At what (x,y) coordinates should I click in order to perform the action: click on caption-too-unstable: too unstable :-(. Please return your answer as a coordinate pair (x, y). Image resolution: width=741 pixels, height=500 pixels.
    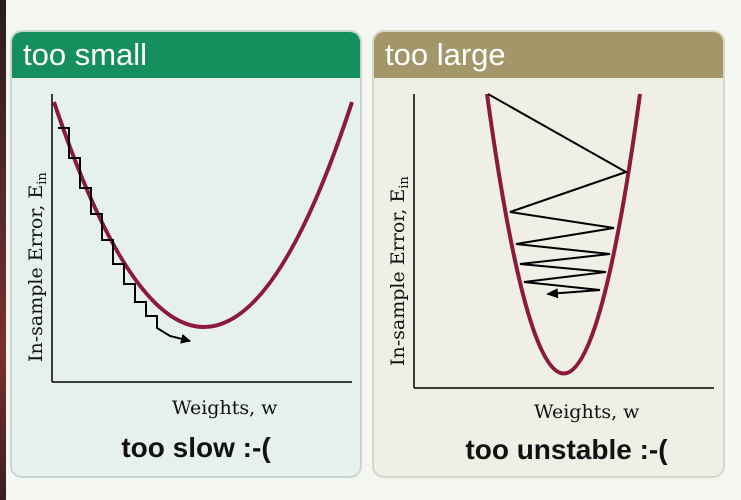
    Looking at the image, I should click on (566, 449).